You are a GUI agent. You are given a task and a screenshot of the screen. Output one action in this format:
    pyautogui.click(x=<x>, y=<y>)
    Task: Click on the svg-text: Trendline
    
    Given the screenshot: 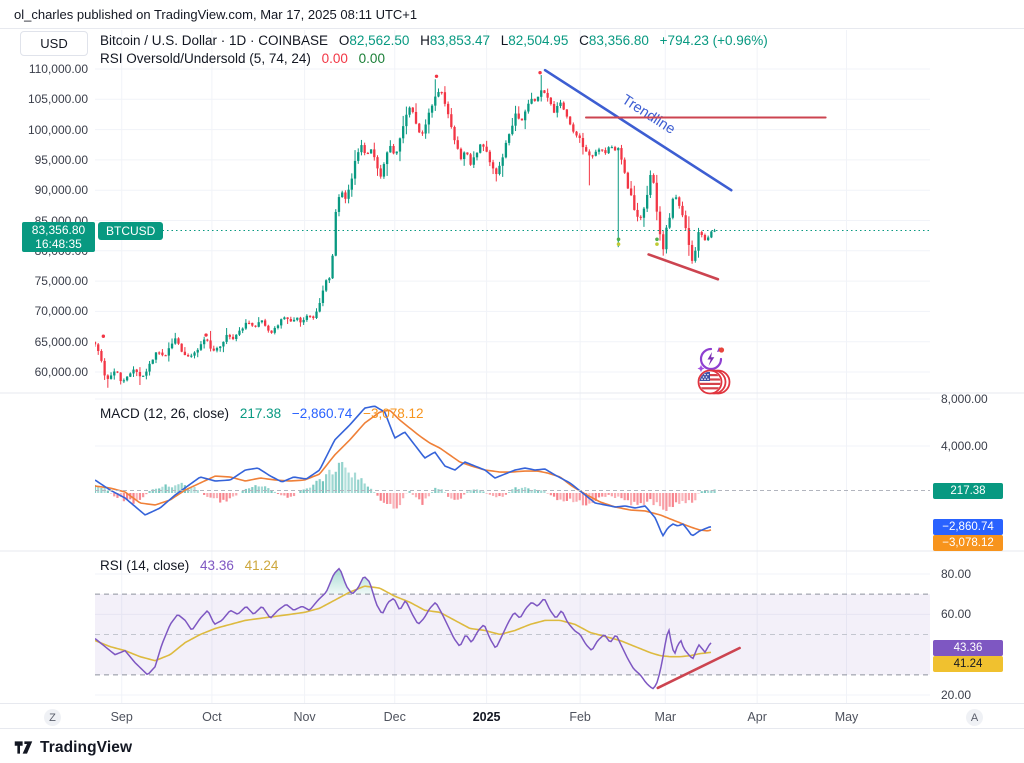 What is the action you would take?
    pyautogui.click(x=648, y=115)
    